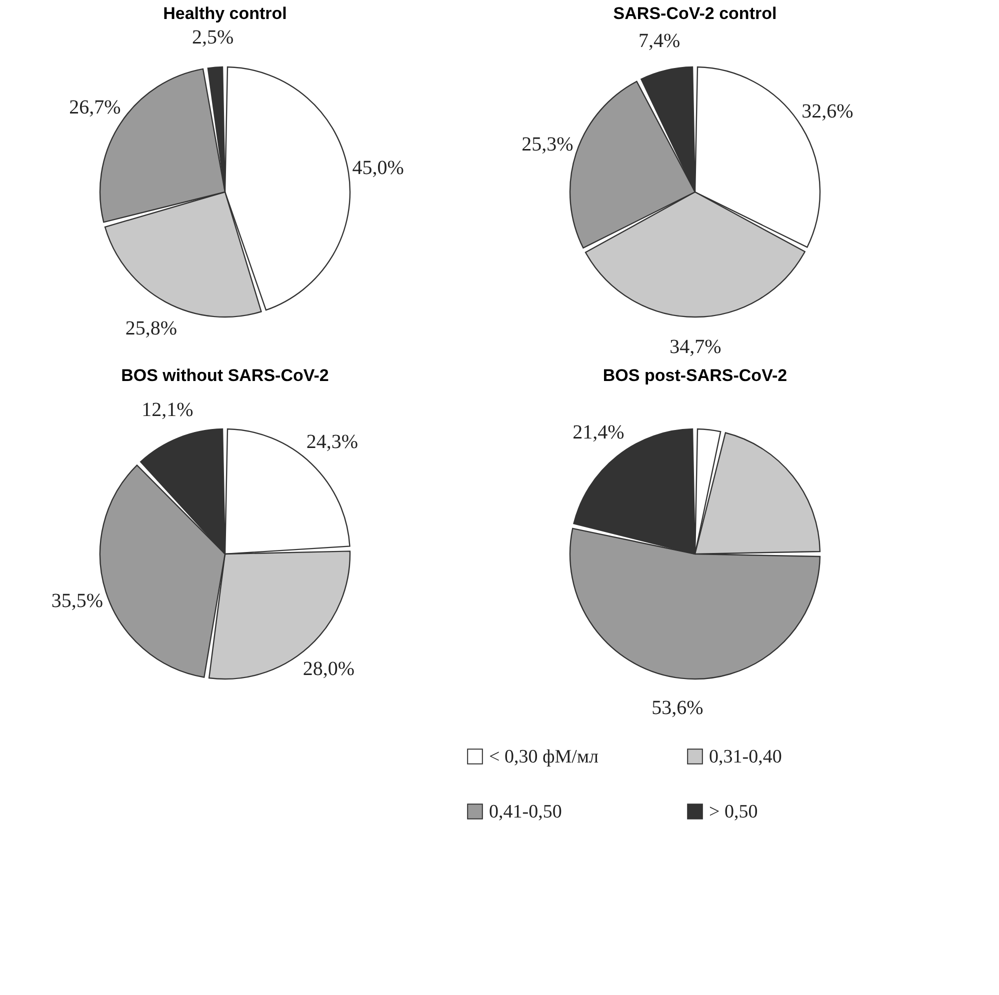 The width and height of the screenshot is (999, 995). What do you see at coordinates (525, 812) in the screenshot?
I see `legend-label: 0,41-0,50` at bounding box center [525, 812].